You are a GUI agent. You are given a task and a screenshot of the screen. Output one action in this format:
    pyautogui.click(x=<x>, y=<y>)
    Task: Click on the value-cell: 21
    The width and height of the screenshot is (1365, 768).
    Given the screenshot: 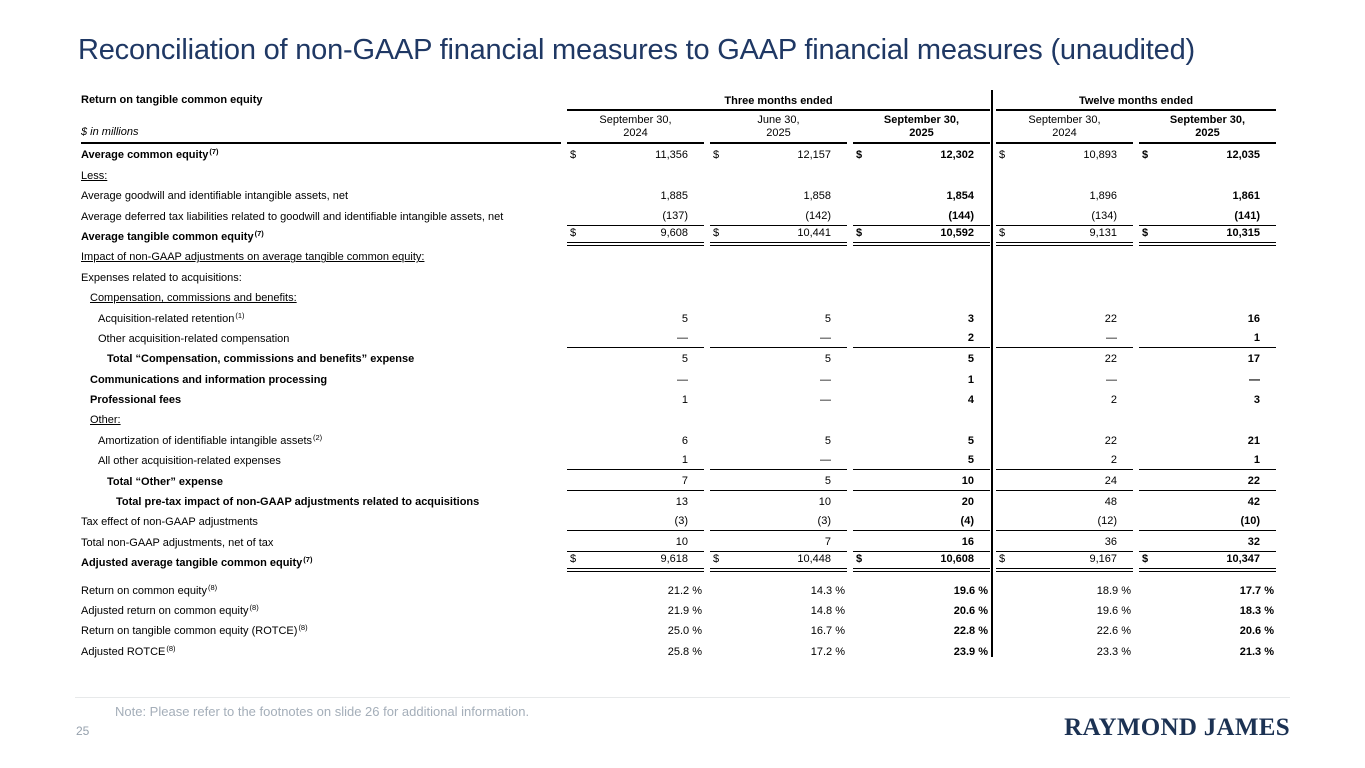 What is the action you would take?
    pyautogui.click(x=1253, y=440)
    